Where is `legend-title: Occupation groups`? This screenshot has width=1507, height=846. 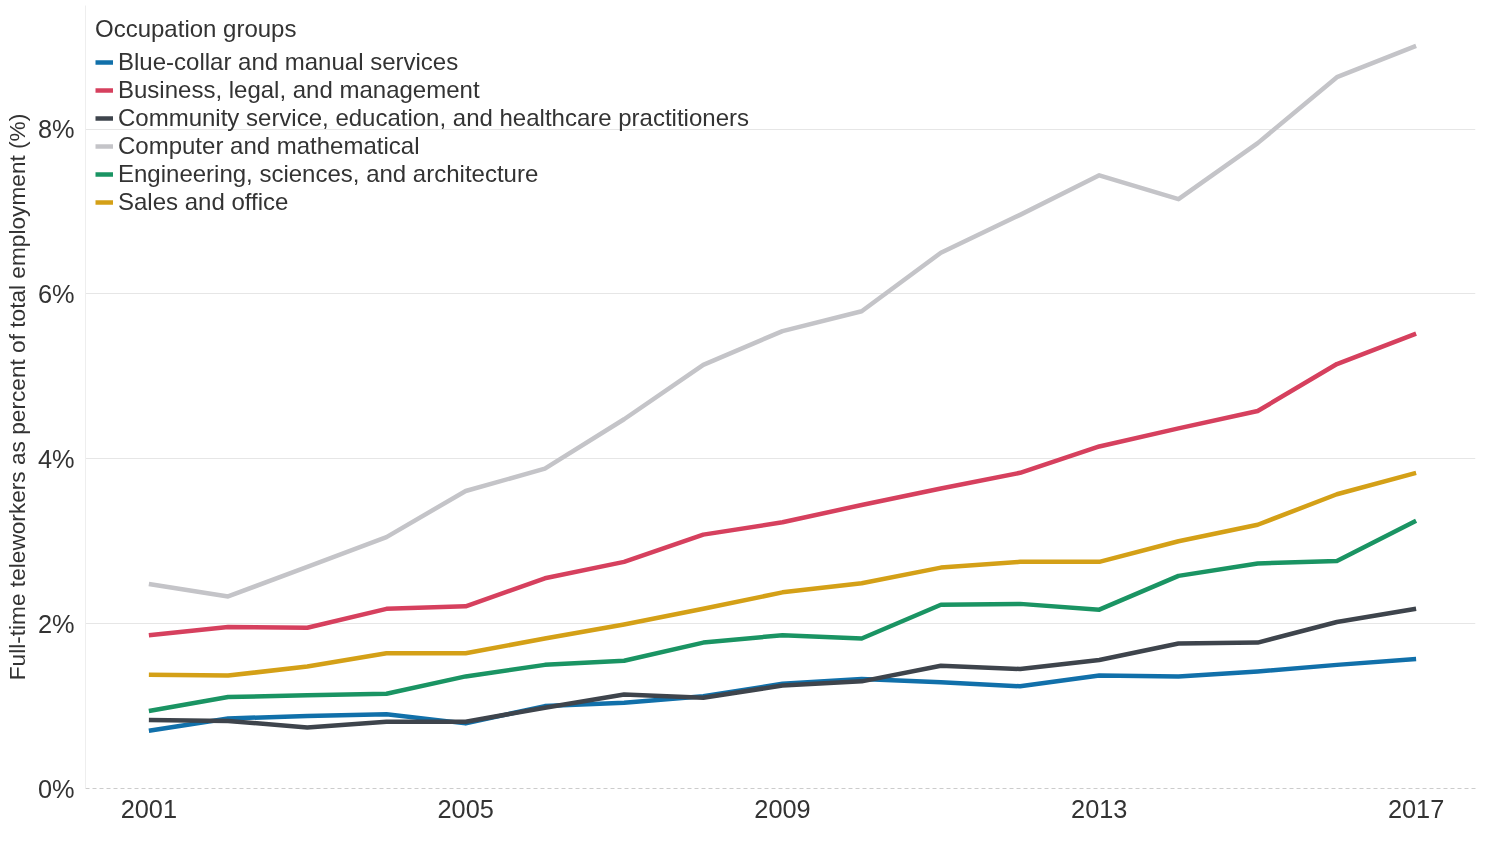 legend-title: Occupation groups is located at coordinates (196, 29).